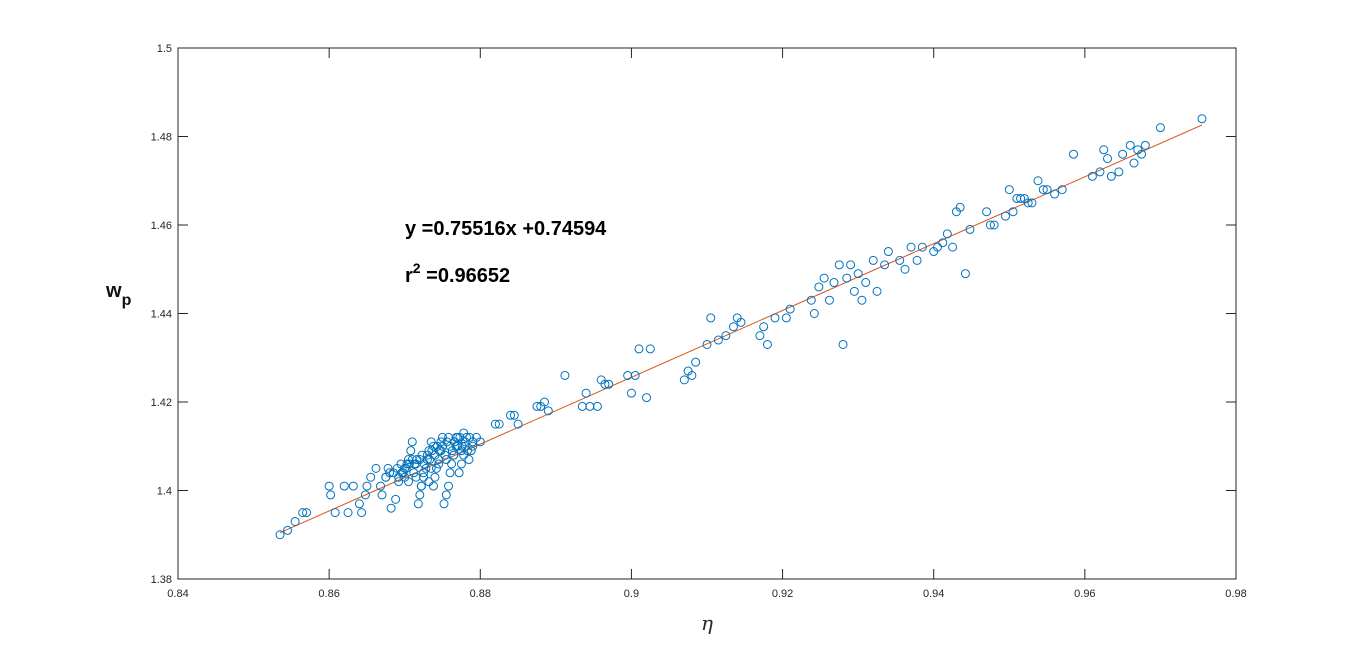 The height and width of the screenshot is (651, 1366). I want to click on y-tick-label: 1.4, so click(164, 492).